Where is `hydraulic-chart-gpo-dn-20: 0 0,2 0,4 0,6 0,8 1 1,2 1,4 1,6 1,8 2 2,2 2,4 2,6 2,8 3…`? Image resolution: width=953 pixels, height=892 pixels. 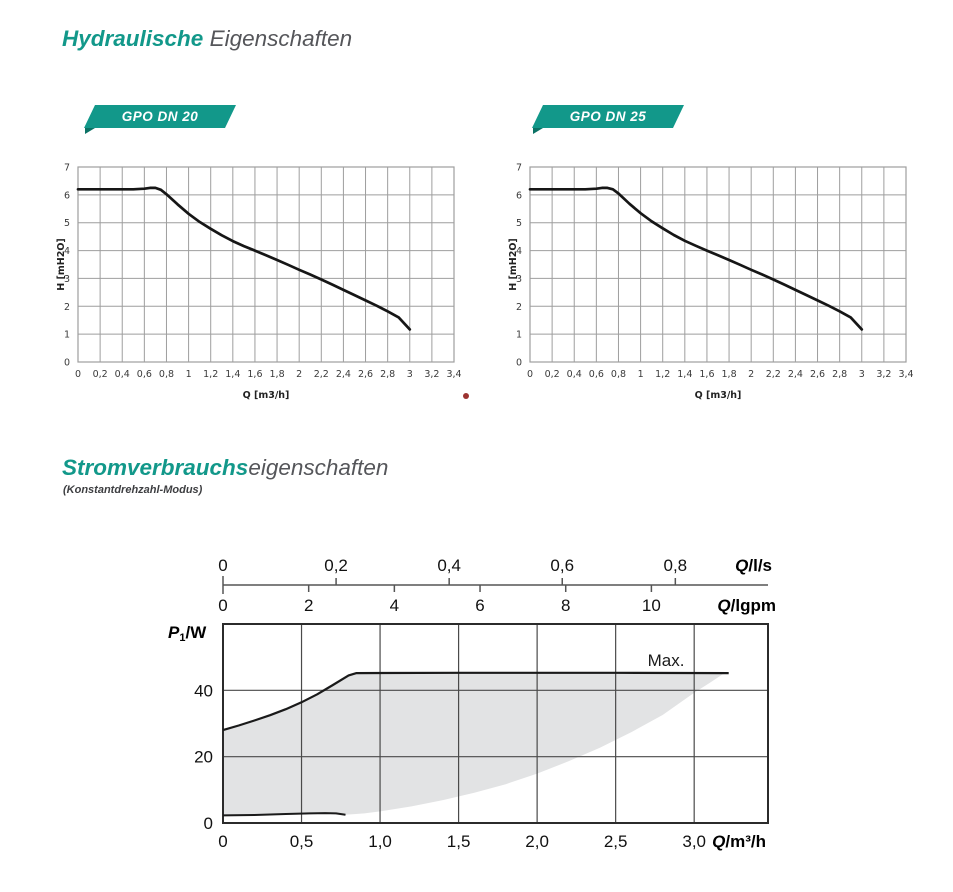 hydraulic-chart-gpo-dn-20: 0 0,2 0,4 0,6 0,8 1 1,2 1,4 1,6 1,8 2 2,2 2,4 2,6 2,8 3… is located at coordinates (259, 282).